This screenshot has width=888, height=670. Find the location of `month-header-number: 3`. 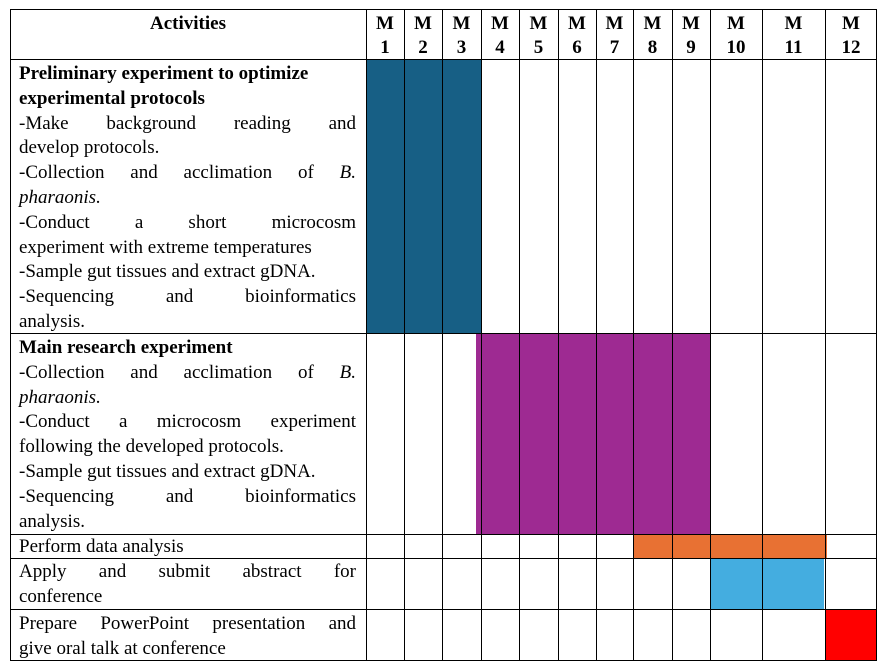

month-header-number: 3 is located at coordinates (461, 47).